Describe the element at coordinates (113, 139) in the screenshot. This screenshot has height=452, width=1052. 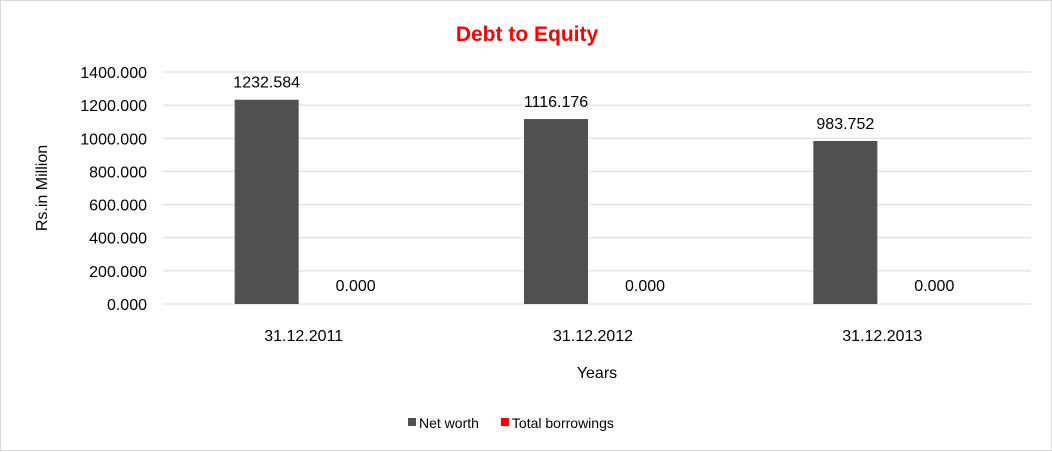
I see `y-tick-label: 1000.000` at that location.